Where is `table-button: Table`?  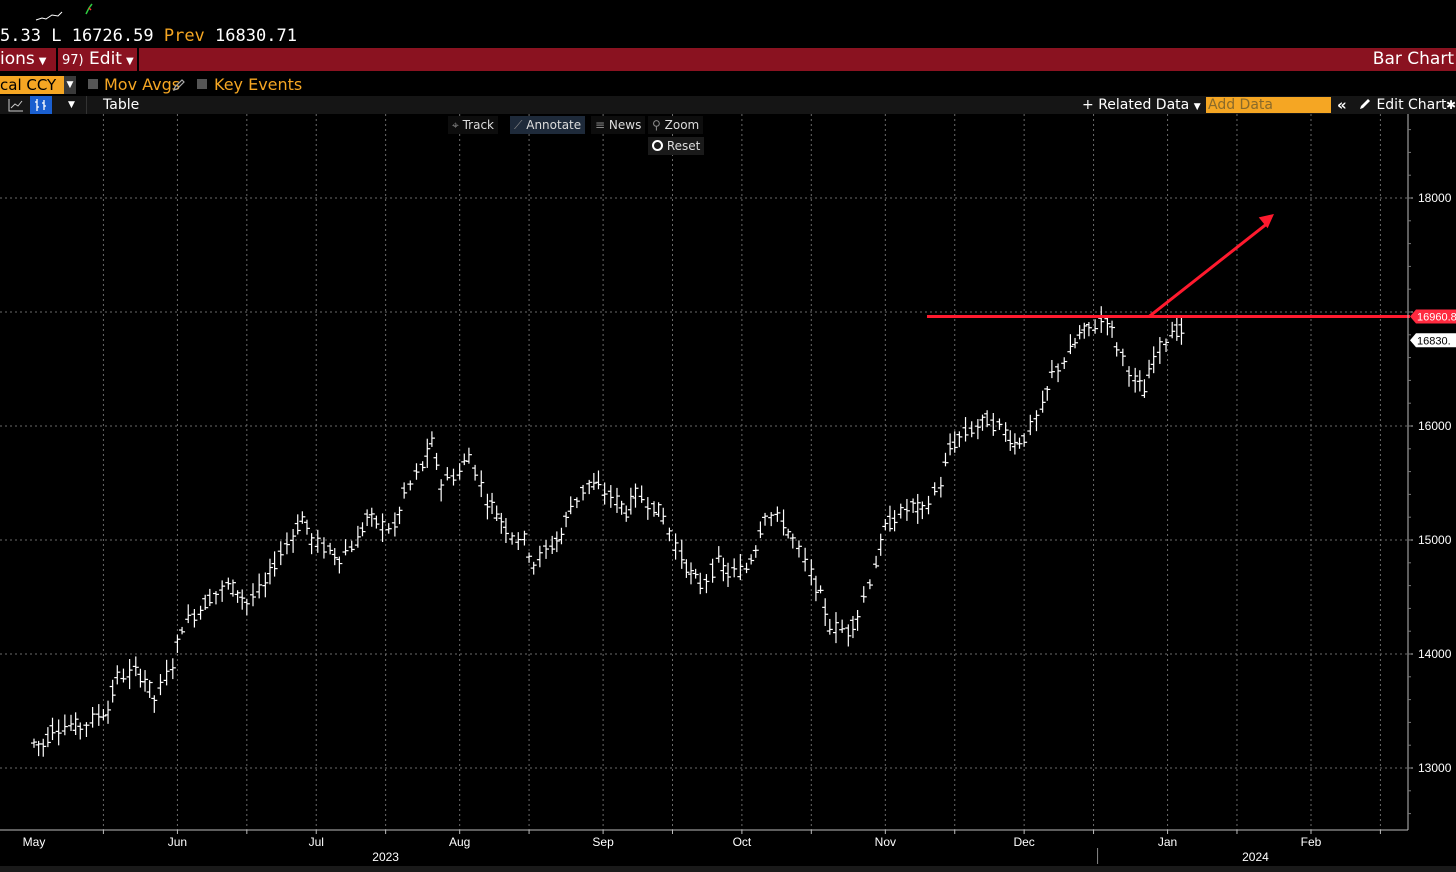 table-button: Table is located at coordinates (121, 105).